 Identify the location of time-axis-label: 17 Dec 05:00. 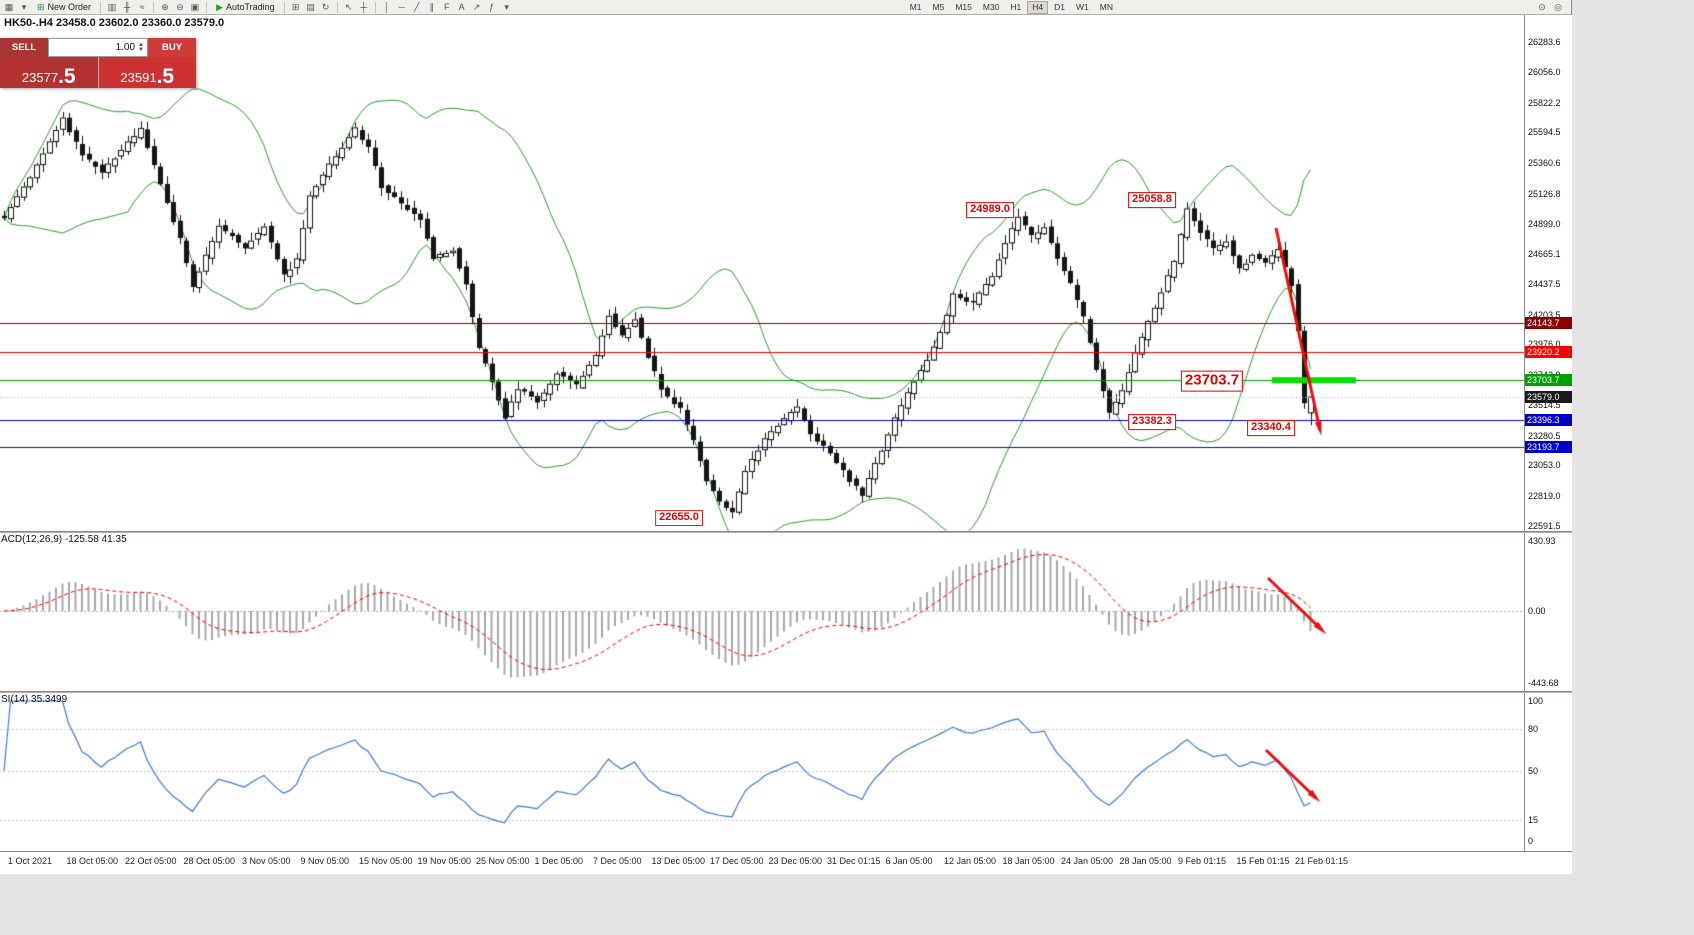
(737, 861).